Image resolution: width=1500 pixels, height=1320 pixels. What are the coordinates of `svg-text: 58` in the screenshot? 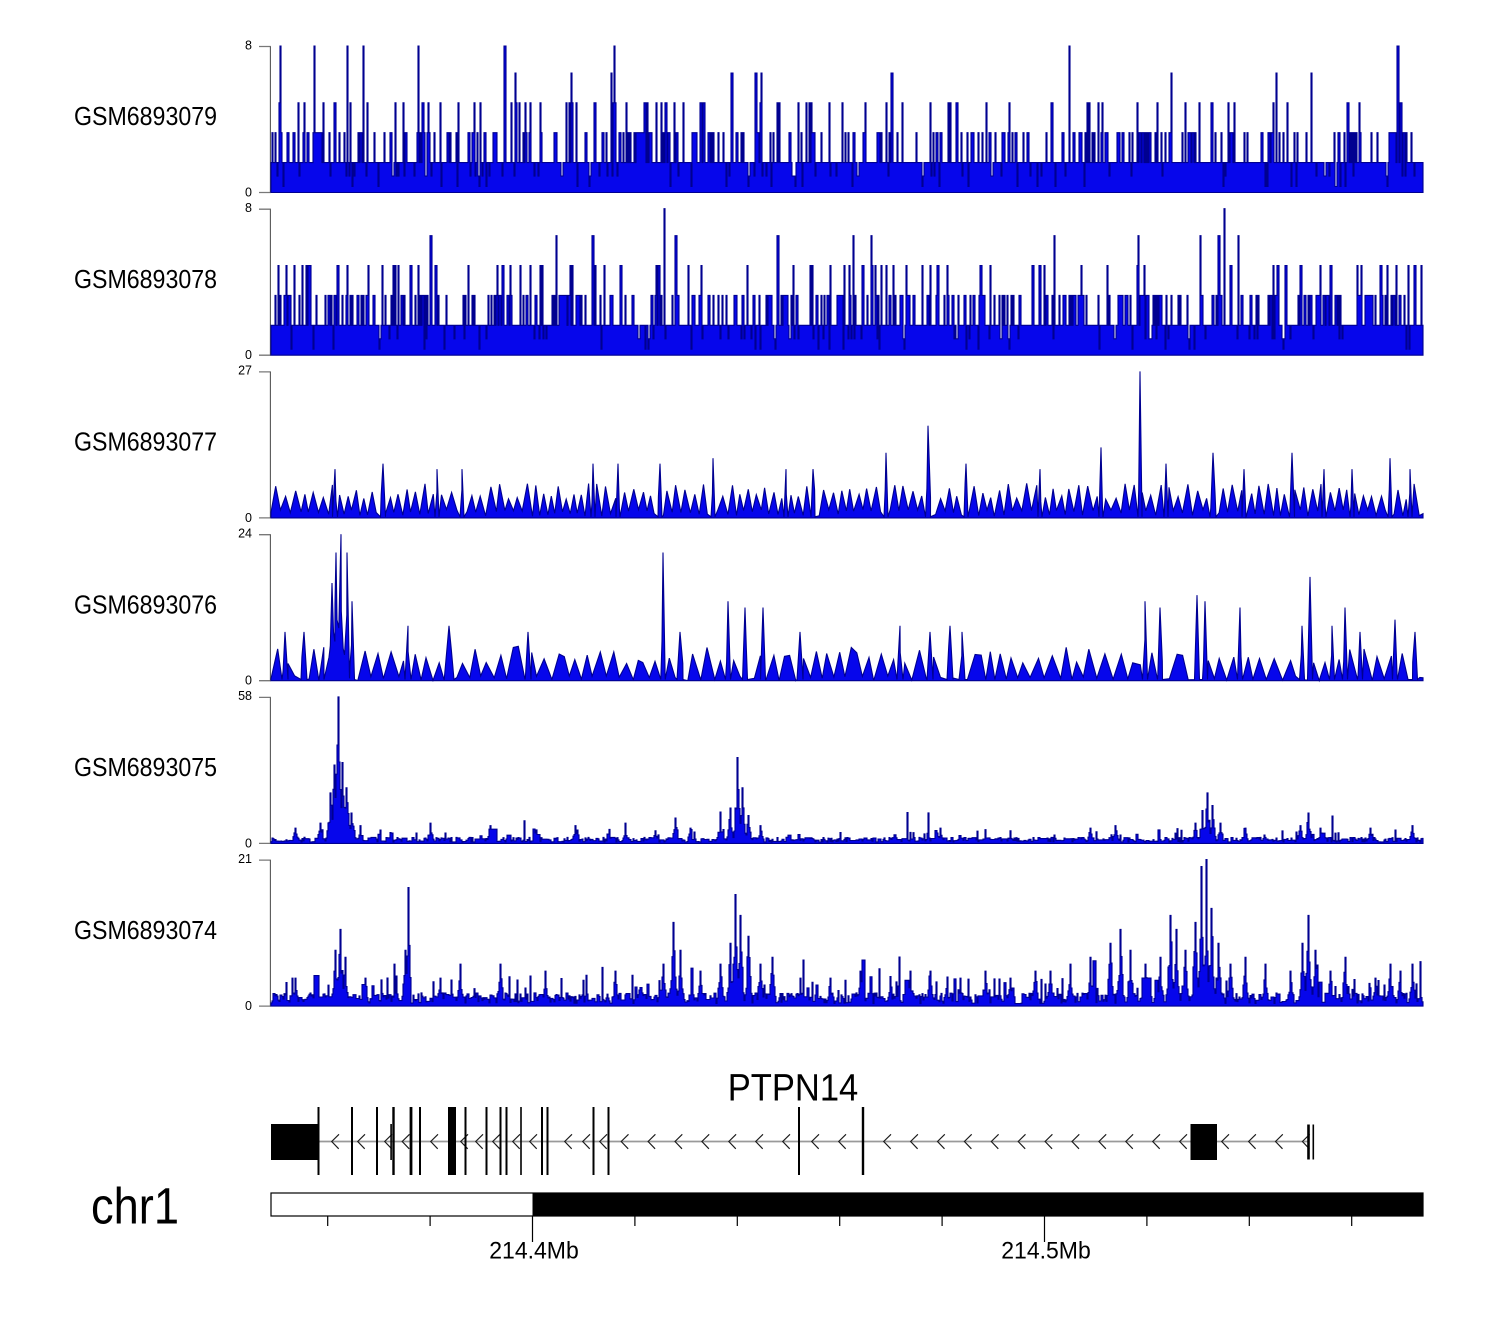 It's located at (245, 696).